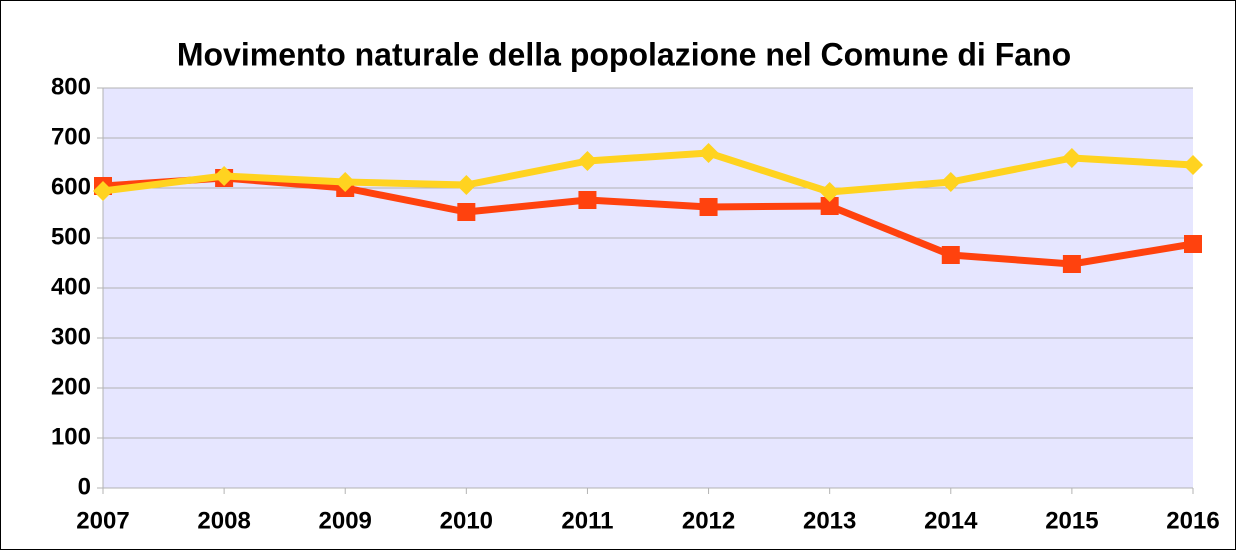 The width and height of the screenshot is (1236, 550). What do you see at coordinates (102, 520) in the screenshot?
I see `x-tick-label: 2007` at bounding box center [102, 520].